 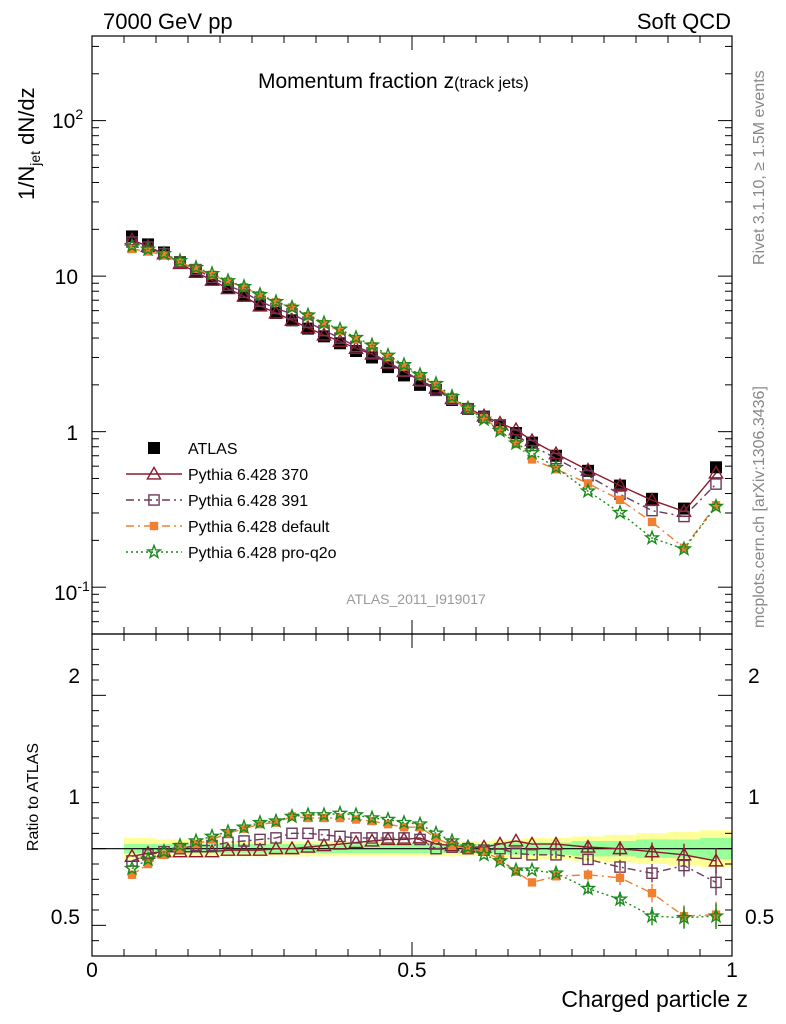 I want to click on legend-label-0: ATLAS, so click(x=213, y=449).